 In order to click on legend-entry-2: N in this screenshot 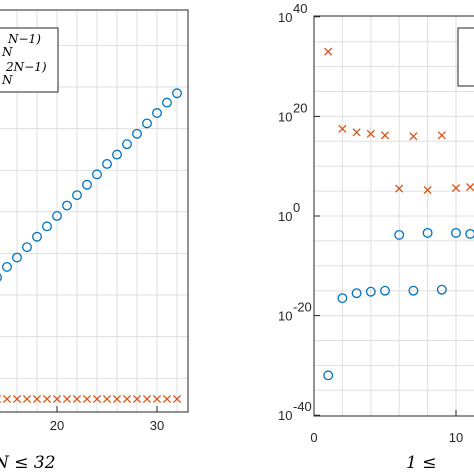, I will do `click(7, 52)`.